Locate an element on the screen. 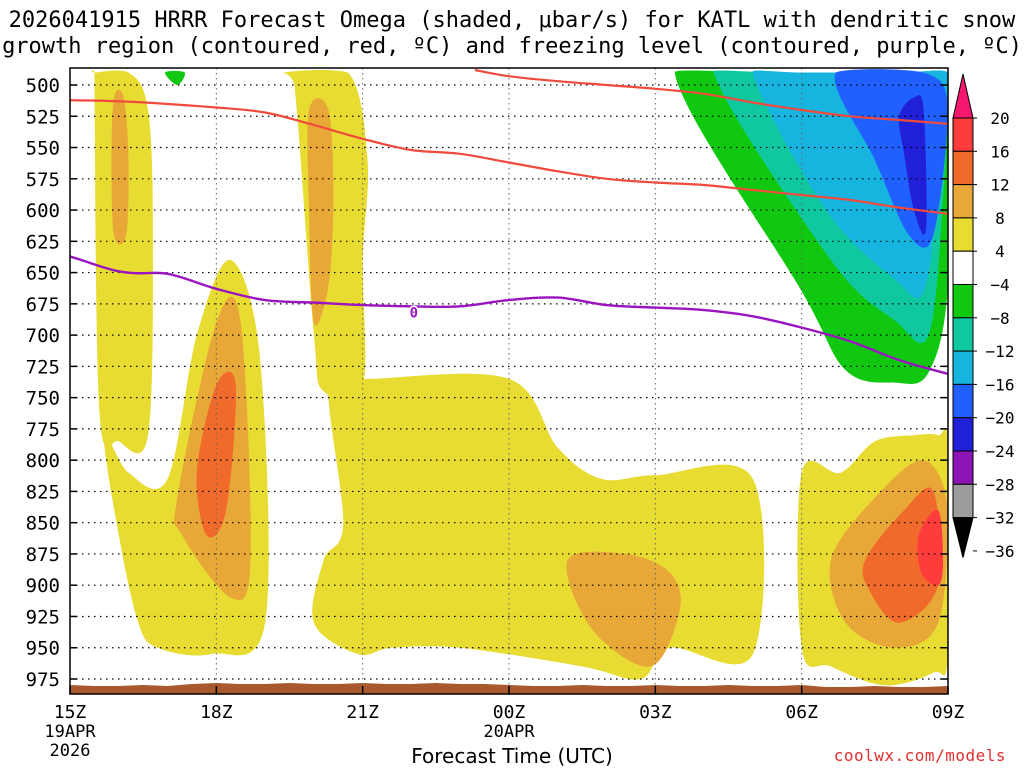  x-tick-label-06Z: 06Z is located at coordinates (801, 712).